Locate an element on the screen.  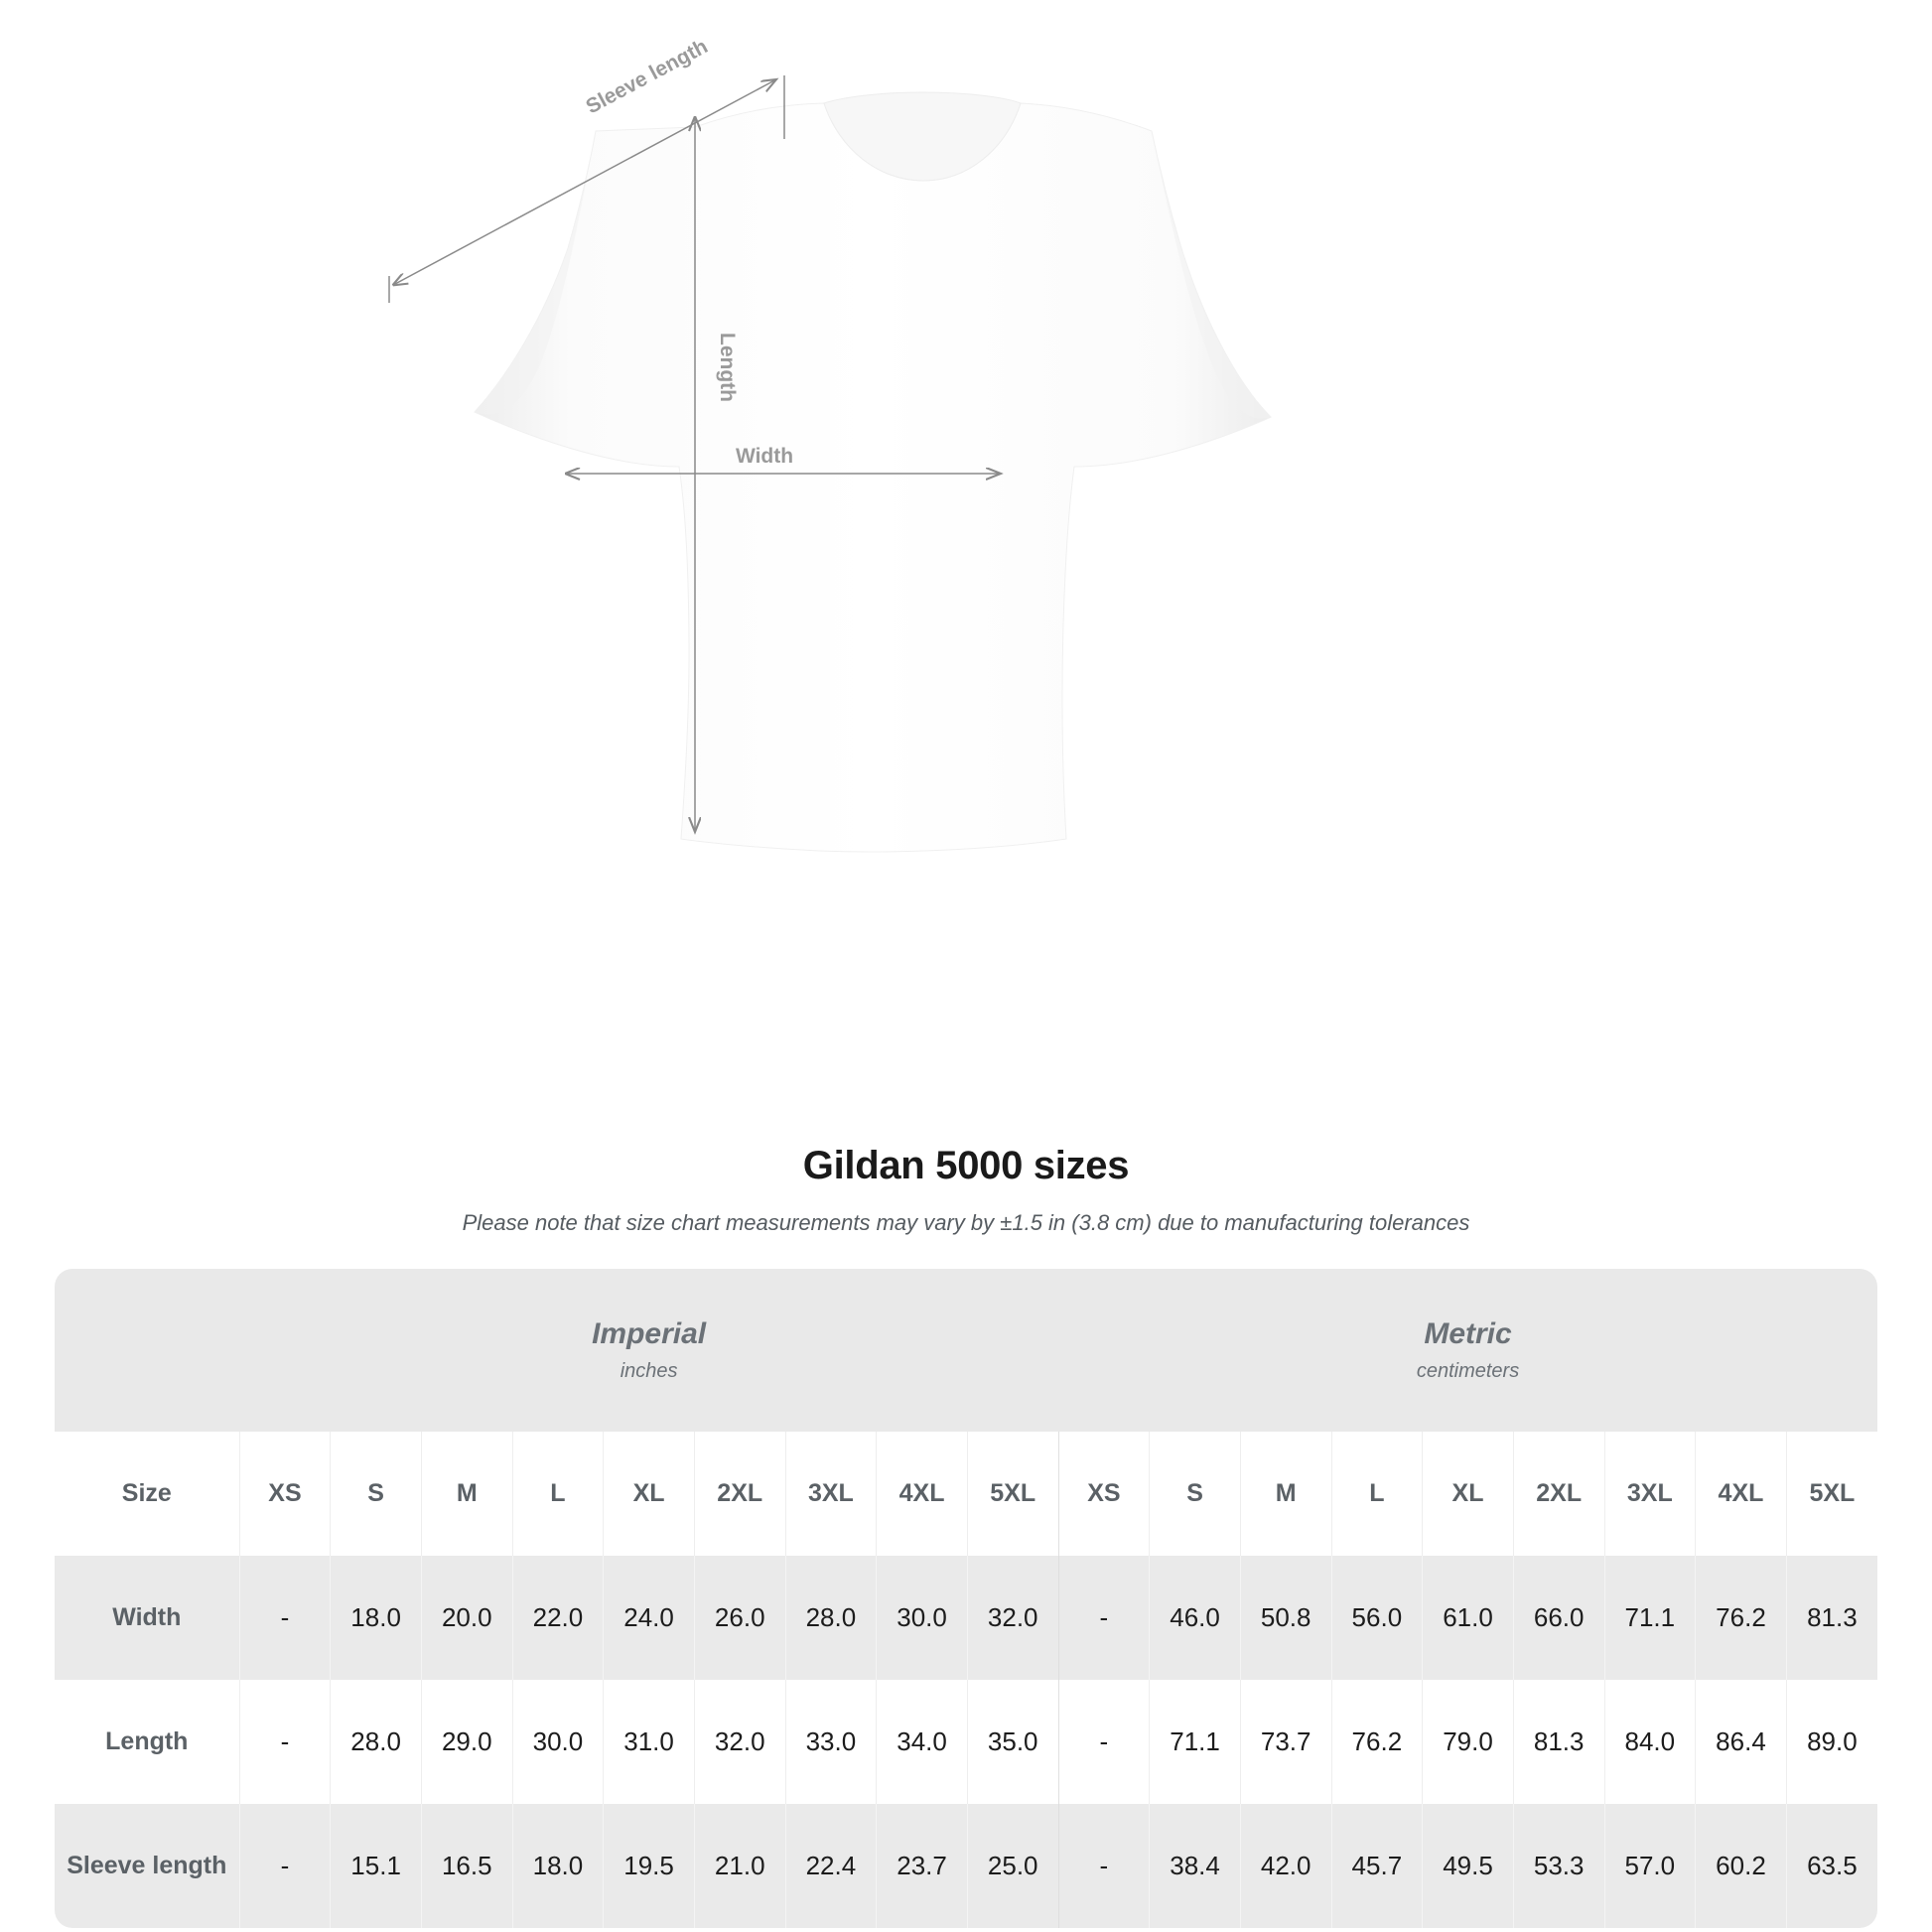
cell-width-imperial-l: 22.0 is located at coordinates (557, 1618).